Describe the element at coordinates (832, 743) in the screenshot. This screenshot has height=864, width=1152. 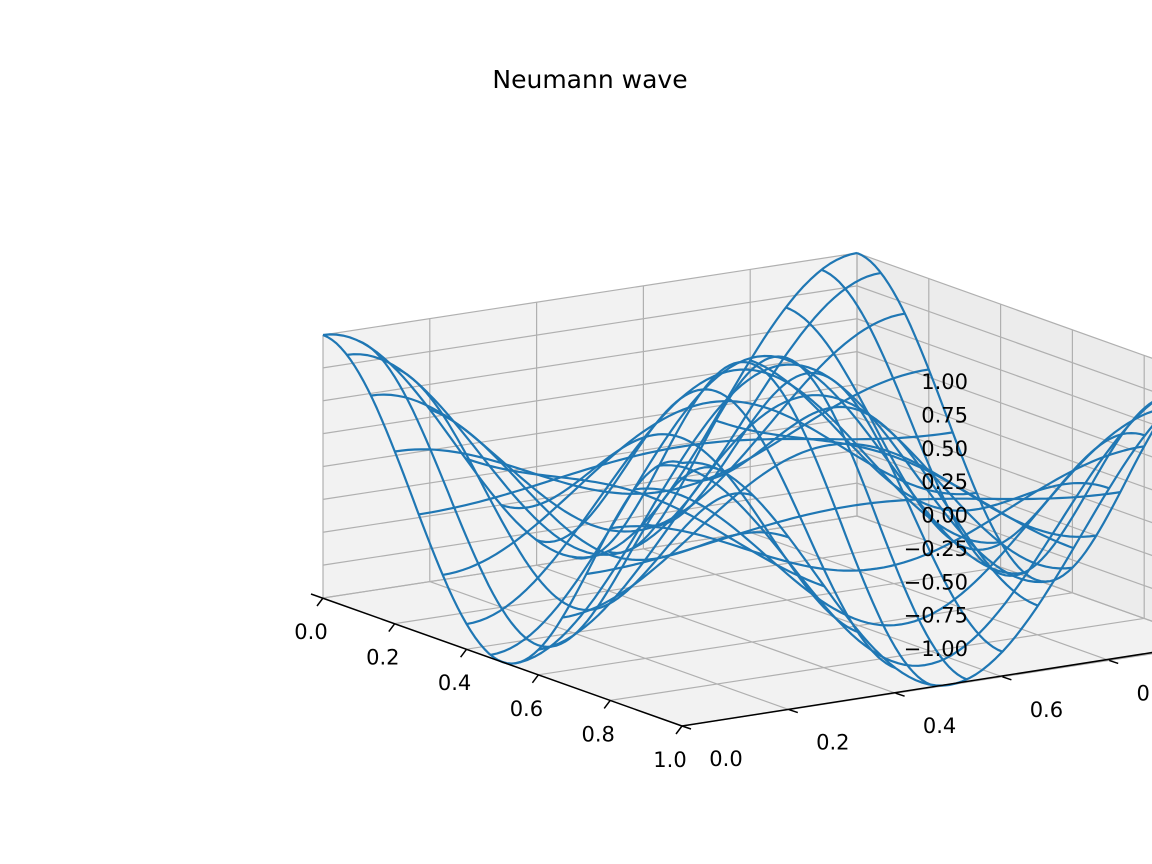
I see `y-tick-label: 0.2` at that location.